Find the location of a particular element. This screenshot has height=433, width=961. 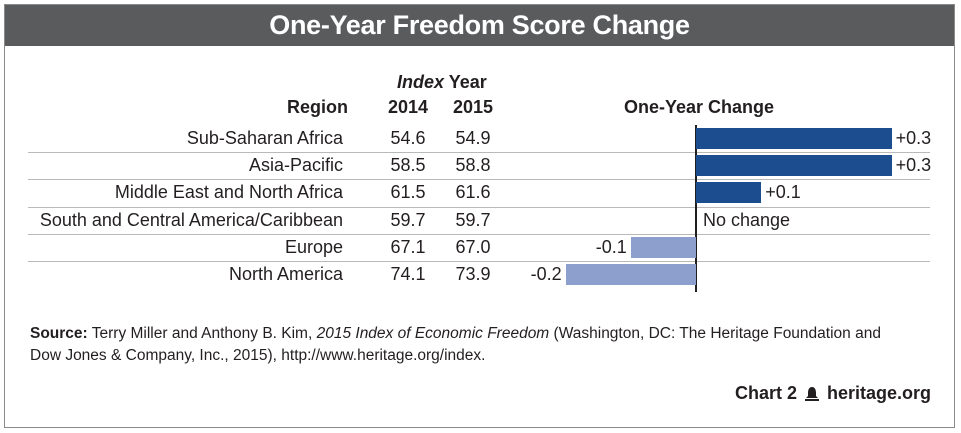

region-label: Sub-Saharan Africa is located at coordinates (264, 138).